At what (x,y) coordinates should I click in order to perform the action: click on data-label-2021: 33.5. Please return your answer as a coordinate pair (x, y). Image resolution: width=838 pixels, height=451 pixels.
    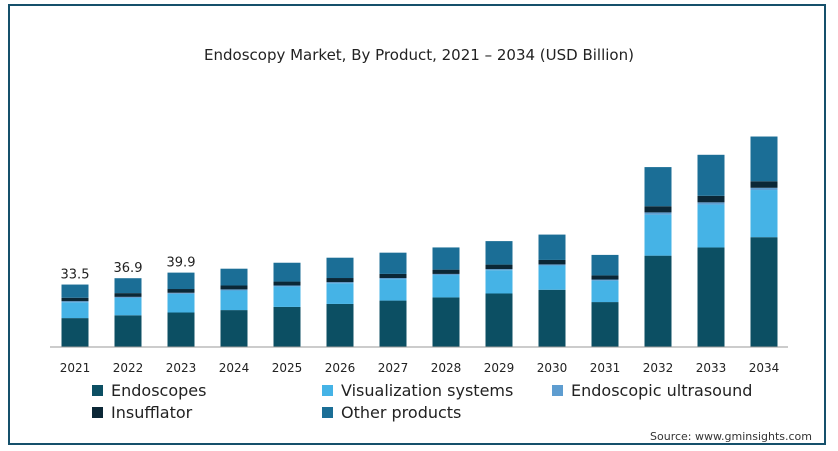
    Looking at the image, I should click on (75, 275).